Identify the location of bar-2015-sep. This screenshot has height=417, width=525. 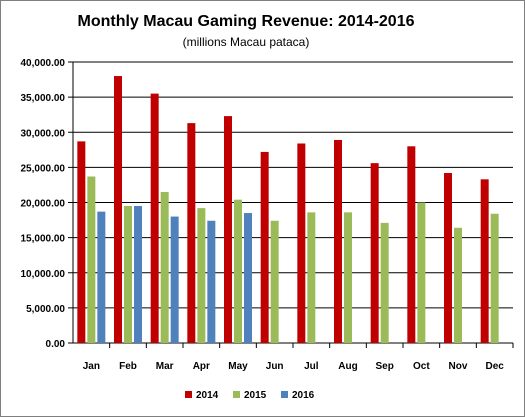
(384, 282).